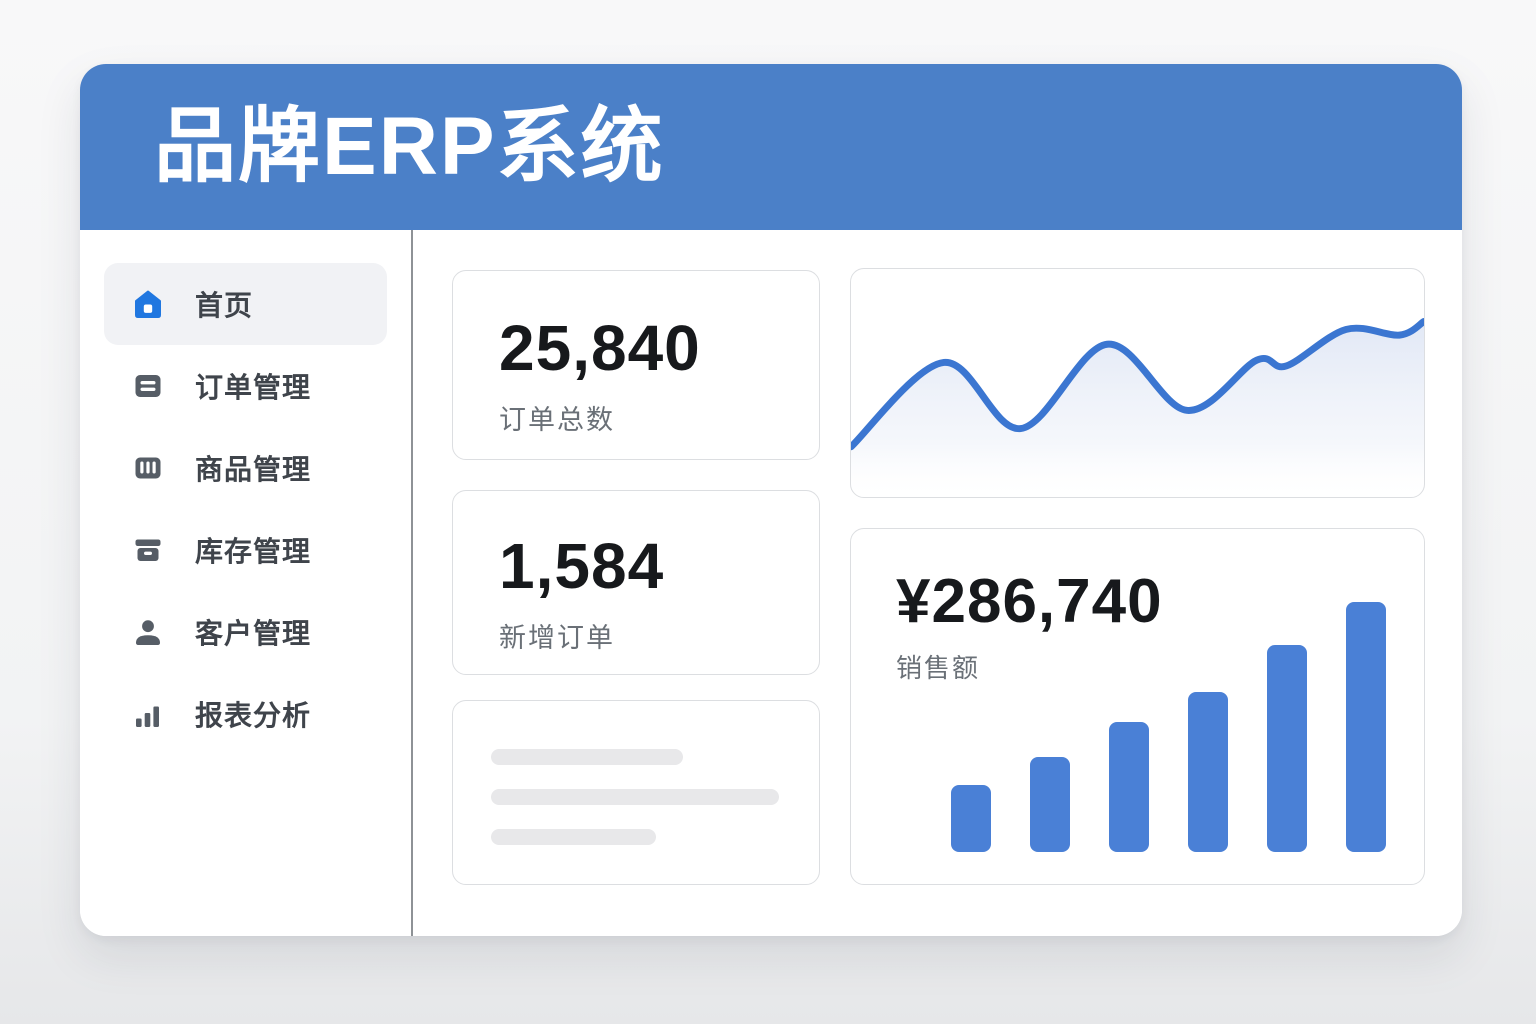  Describe the element at coordinates (253, 469) in the screenshot. I see `sidebar-item-label: 商品管理` at that location.